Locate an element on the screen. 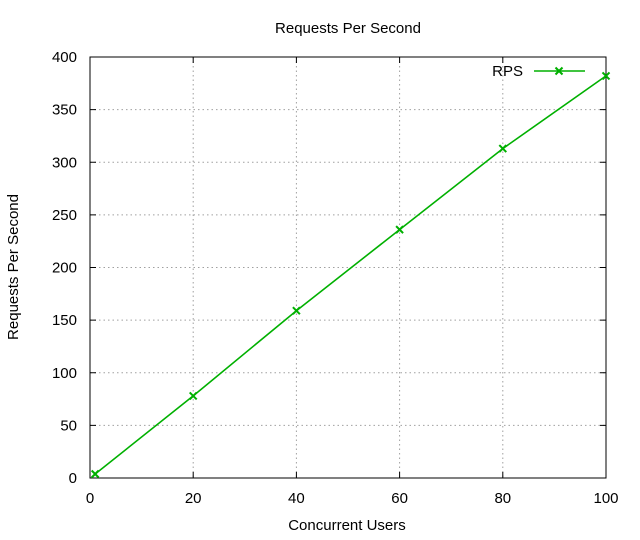 This screenshot has width=640, height=540. y-axis-label: Requests Per Second is located at coordinates (13, 267).